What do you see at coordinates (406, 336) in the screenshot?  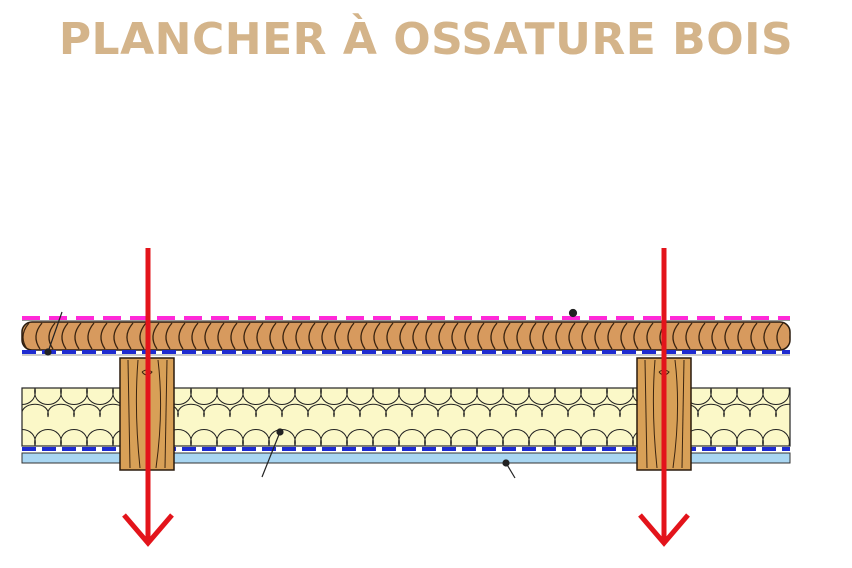 I see `wood-boards-layer` at bounding box center [406, 336].